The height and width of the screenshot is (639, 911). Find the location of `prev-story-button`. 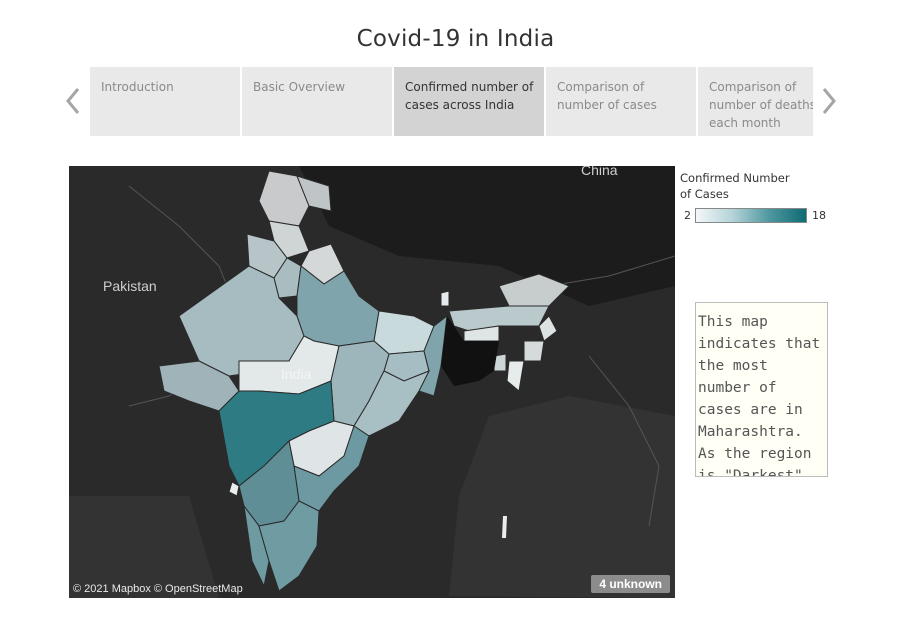

prev-story-button is located at coordinates (73, 100).